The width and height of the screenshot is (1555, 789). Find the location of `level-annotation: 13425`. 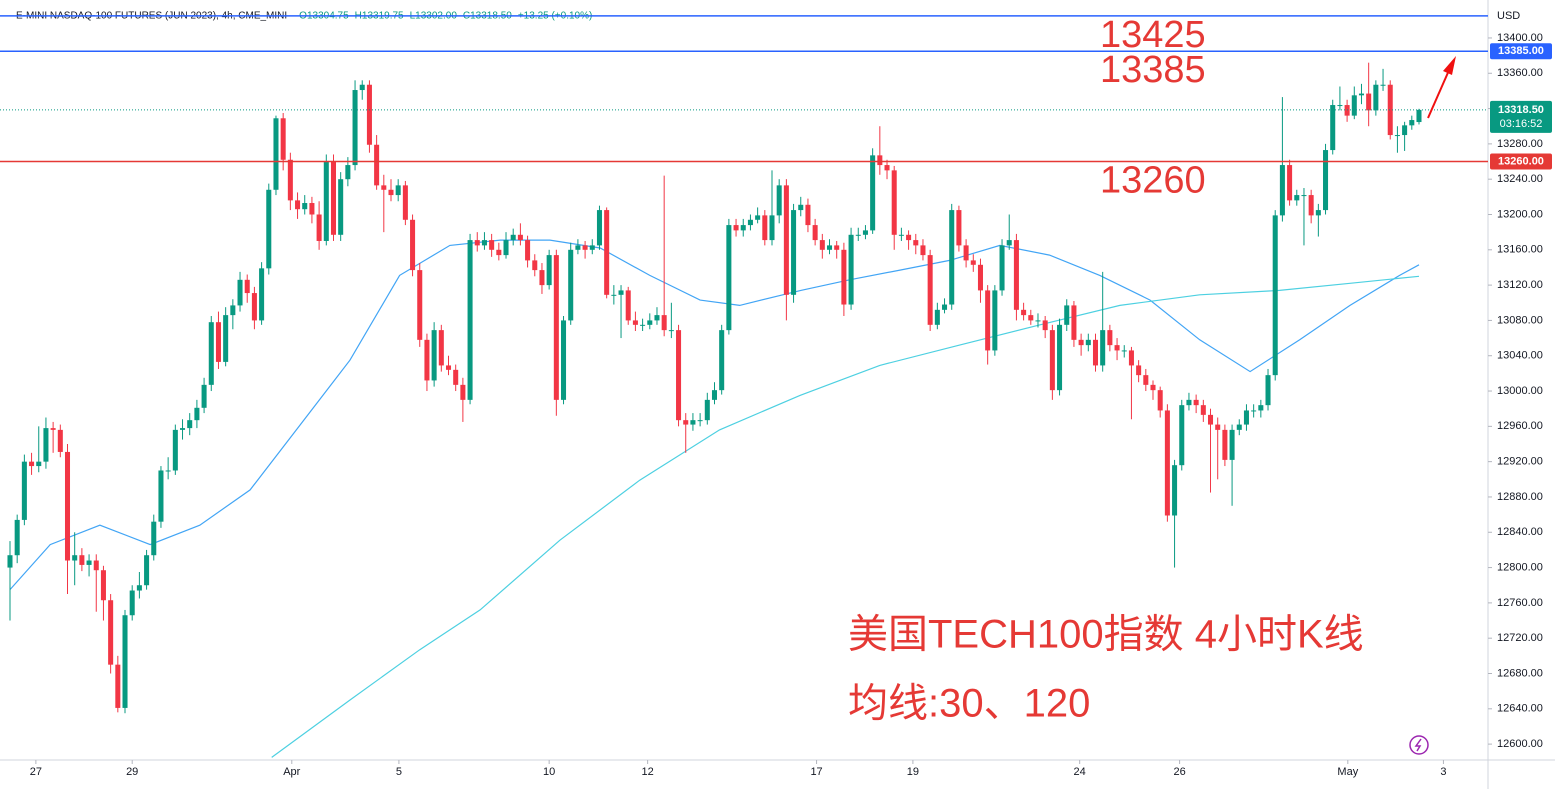

level-annotation: 13425 is located at coordinates (1153, 35).